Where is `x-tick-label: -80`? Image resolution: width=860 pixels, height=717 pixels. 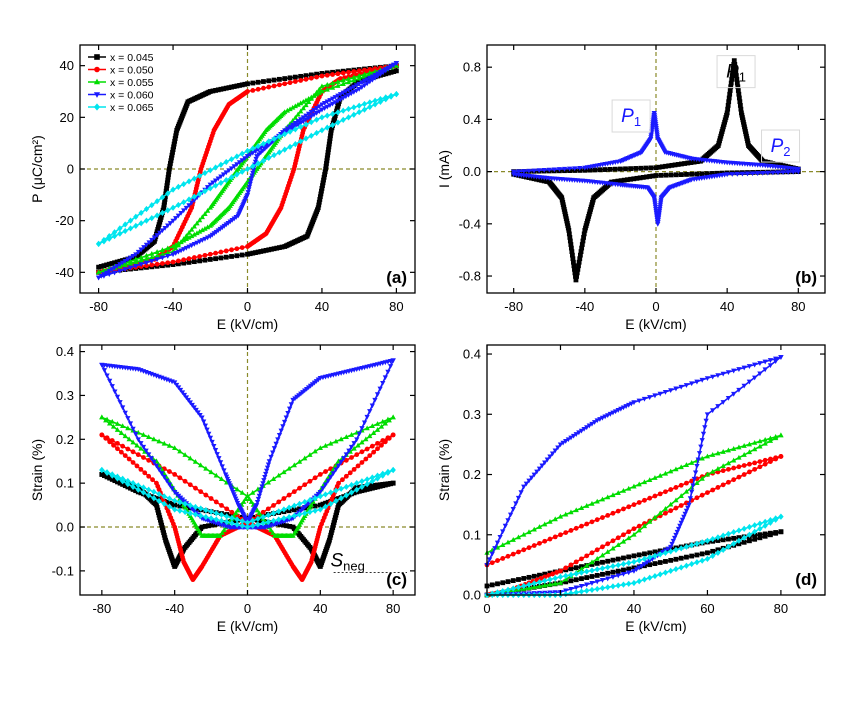
x-tick-label: -80 is located at coordinates (513, 306).